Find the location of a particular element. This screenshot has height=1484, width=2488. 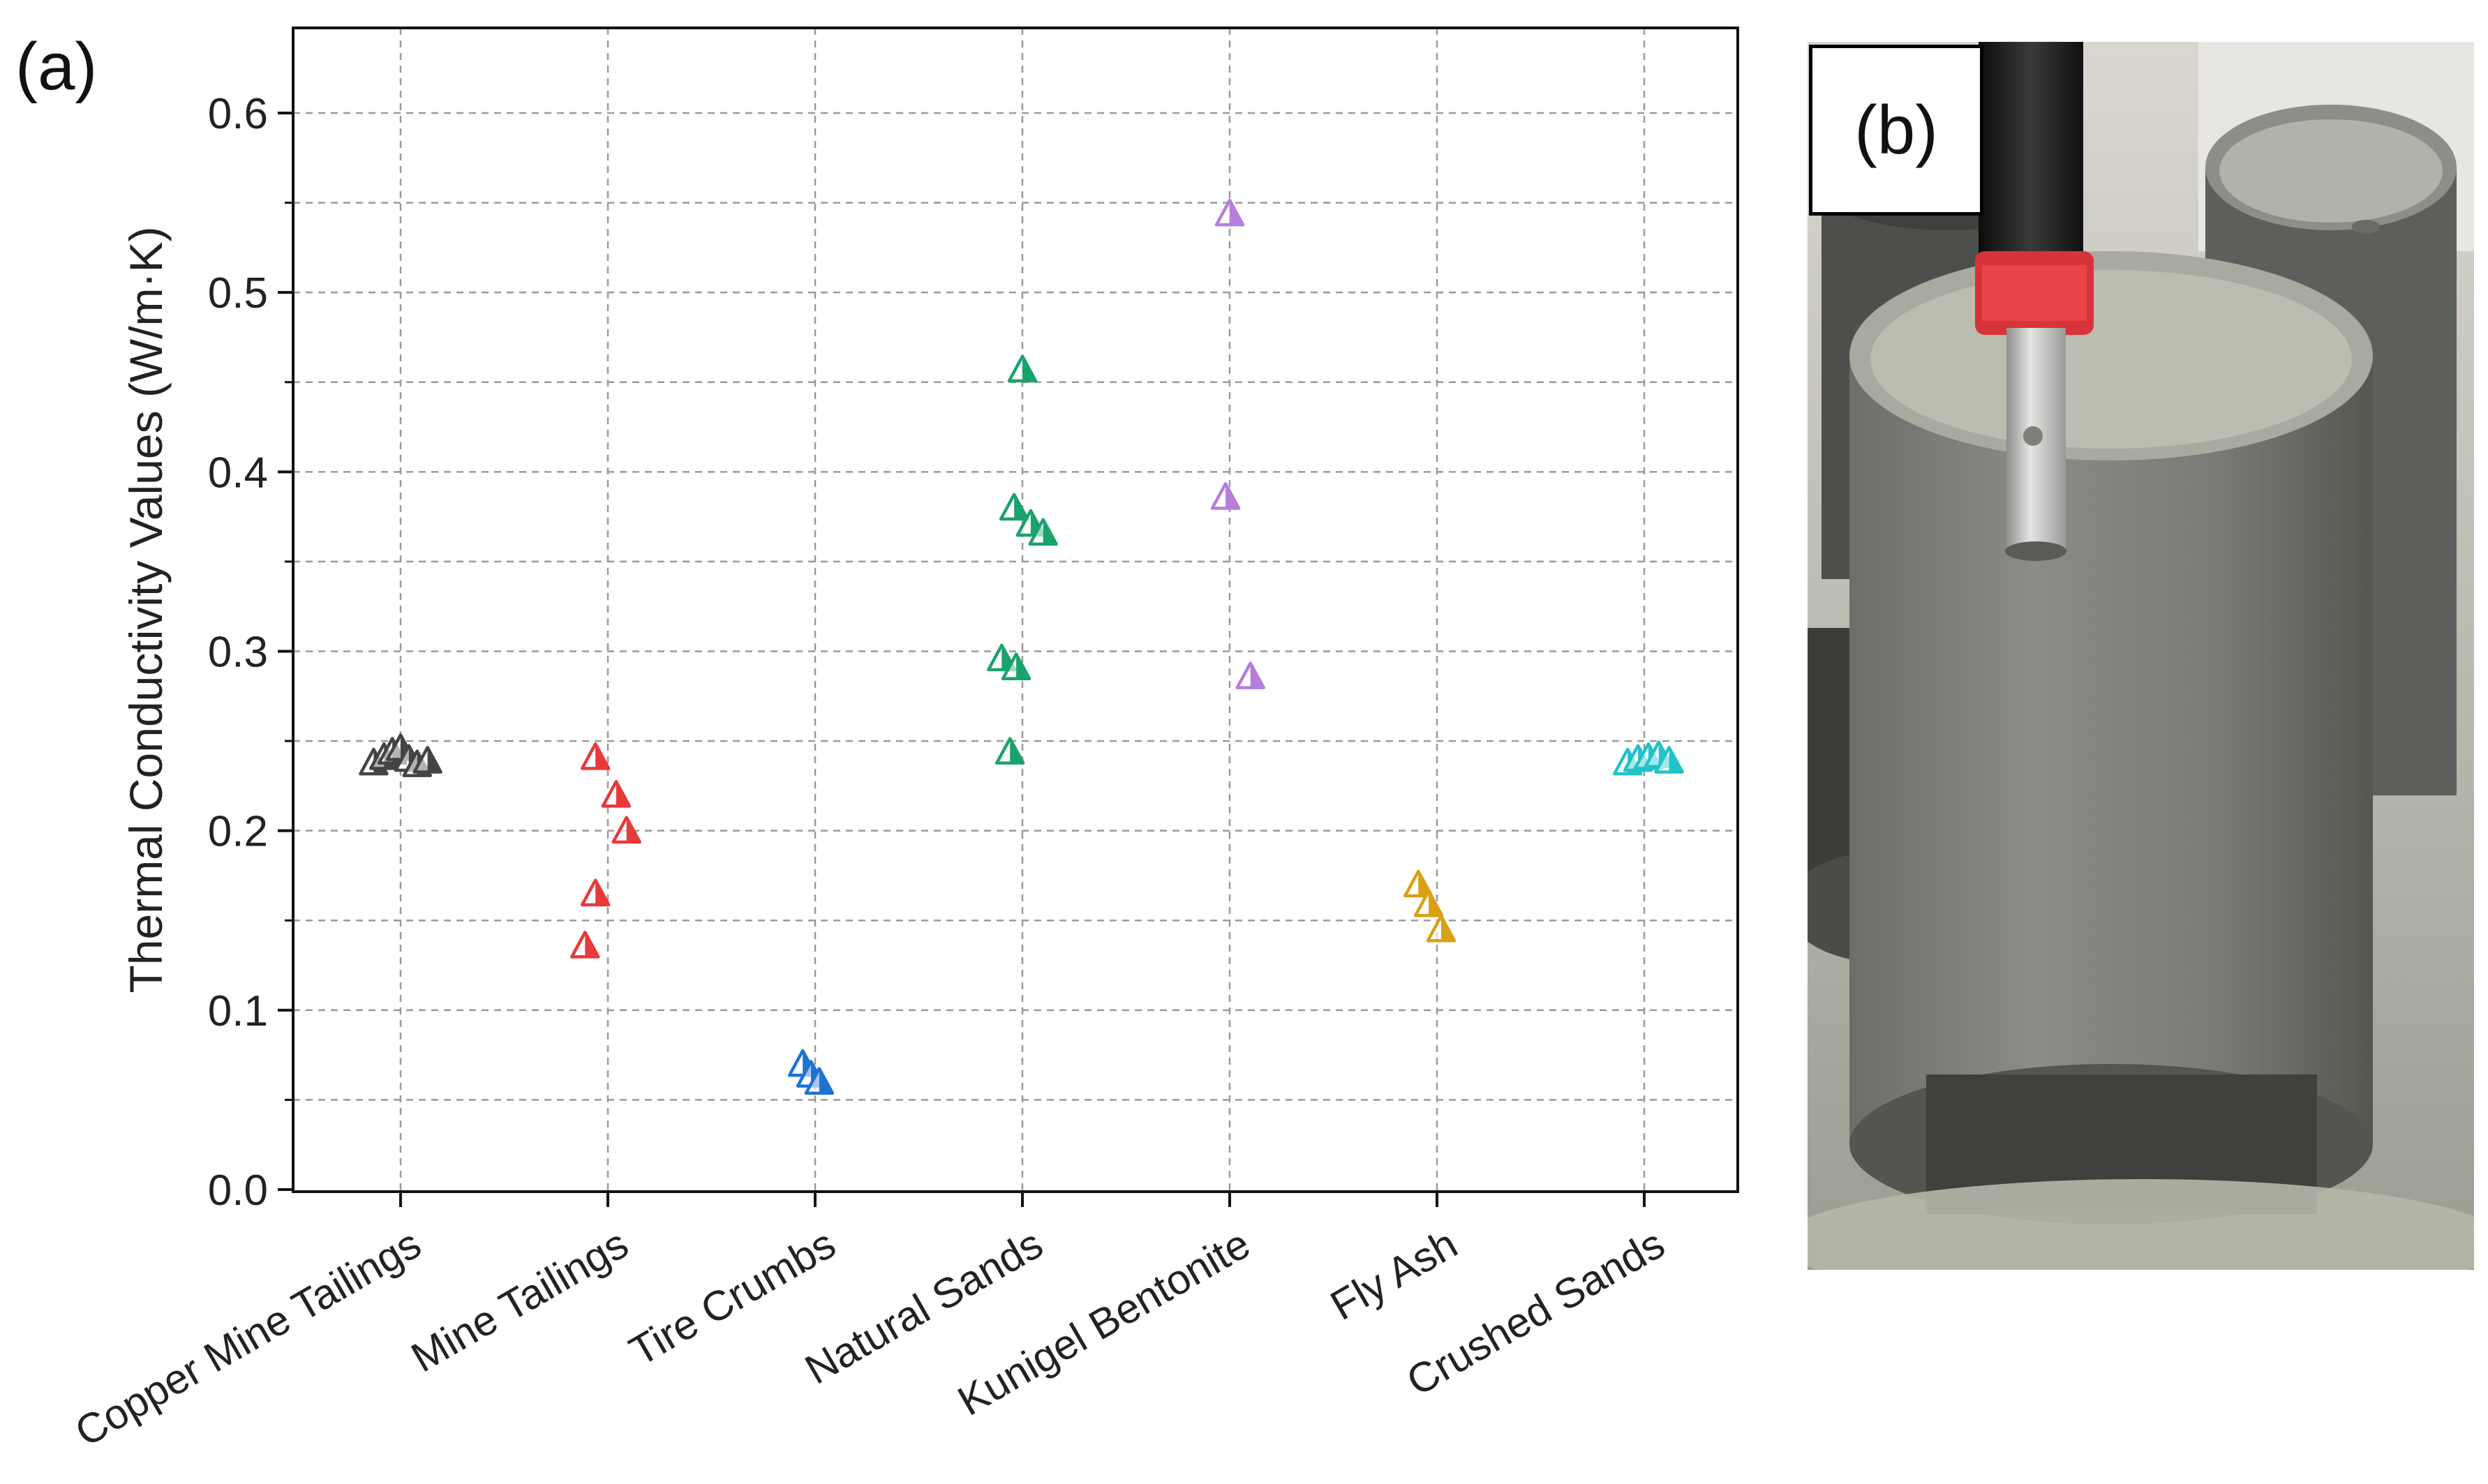

x-tick-label: Mine Tailings is located at coordinates (519, 1300).